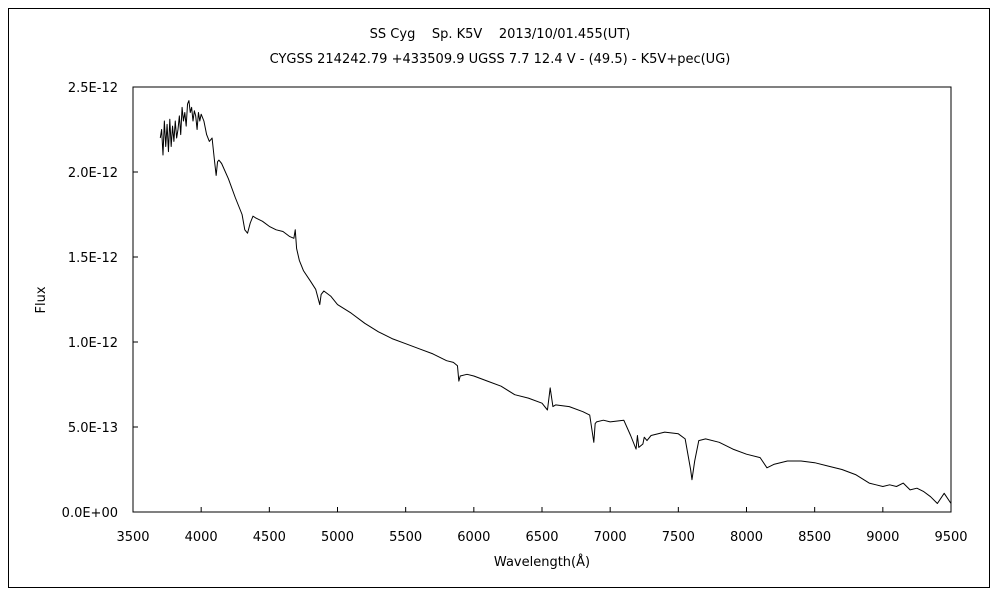  I want to click on y-axis-label: Flux, so click(41, 299).